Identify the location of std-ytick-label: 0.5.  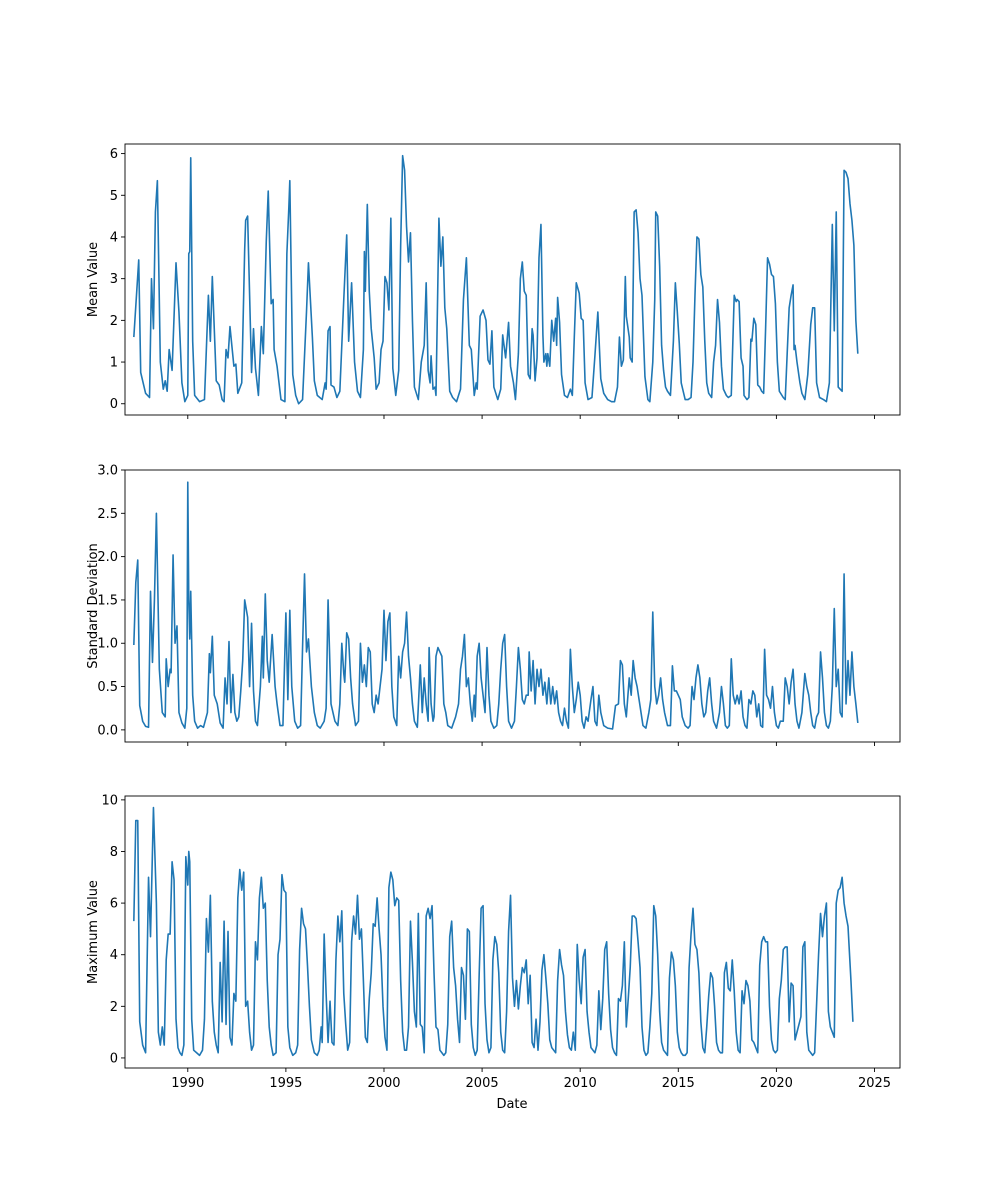
(107, 687).